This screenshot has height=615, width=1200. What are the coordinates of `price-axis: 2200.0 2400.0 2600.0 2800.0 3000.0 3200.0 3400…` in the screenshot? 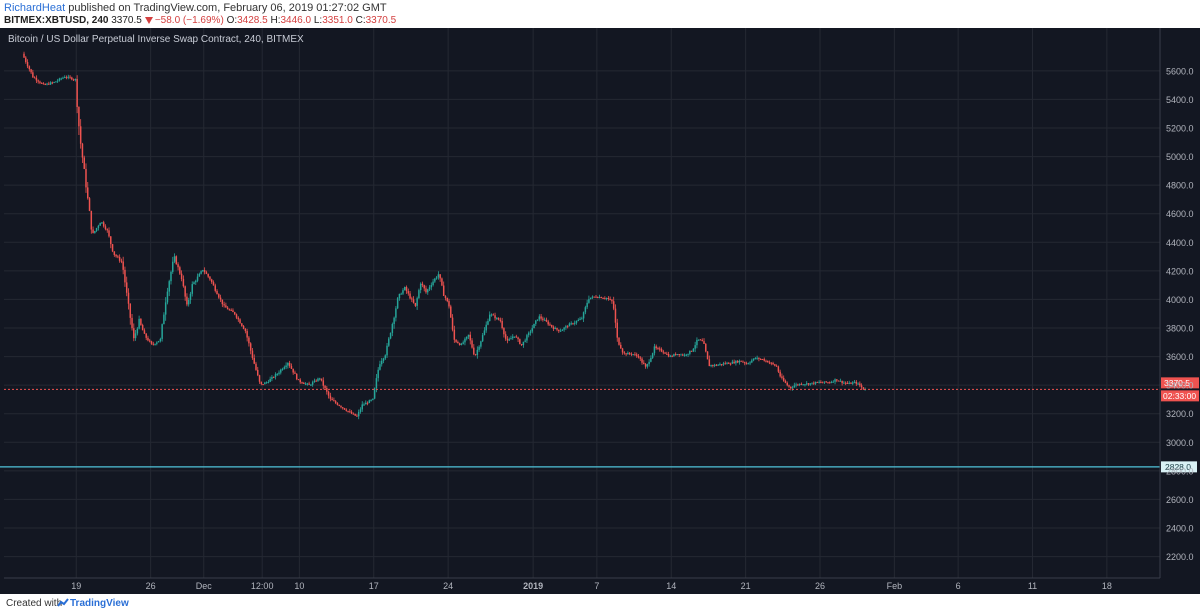 It's located at (1176, 303).